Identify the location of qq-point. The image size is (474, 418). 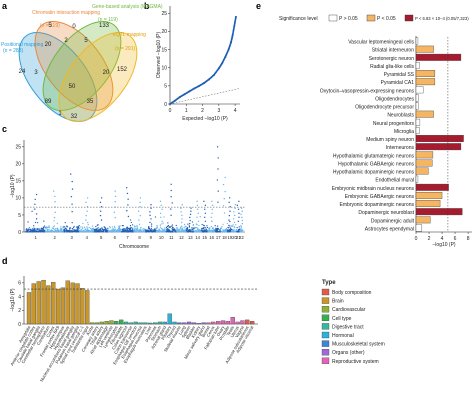
(218, 68).